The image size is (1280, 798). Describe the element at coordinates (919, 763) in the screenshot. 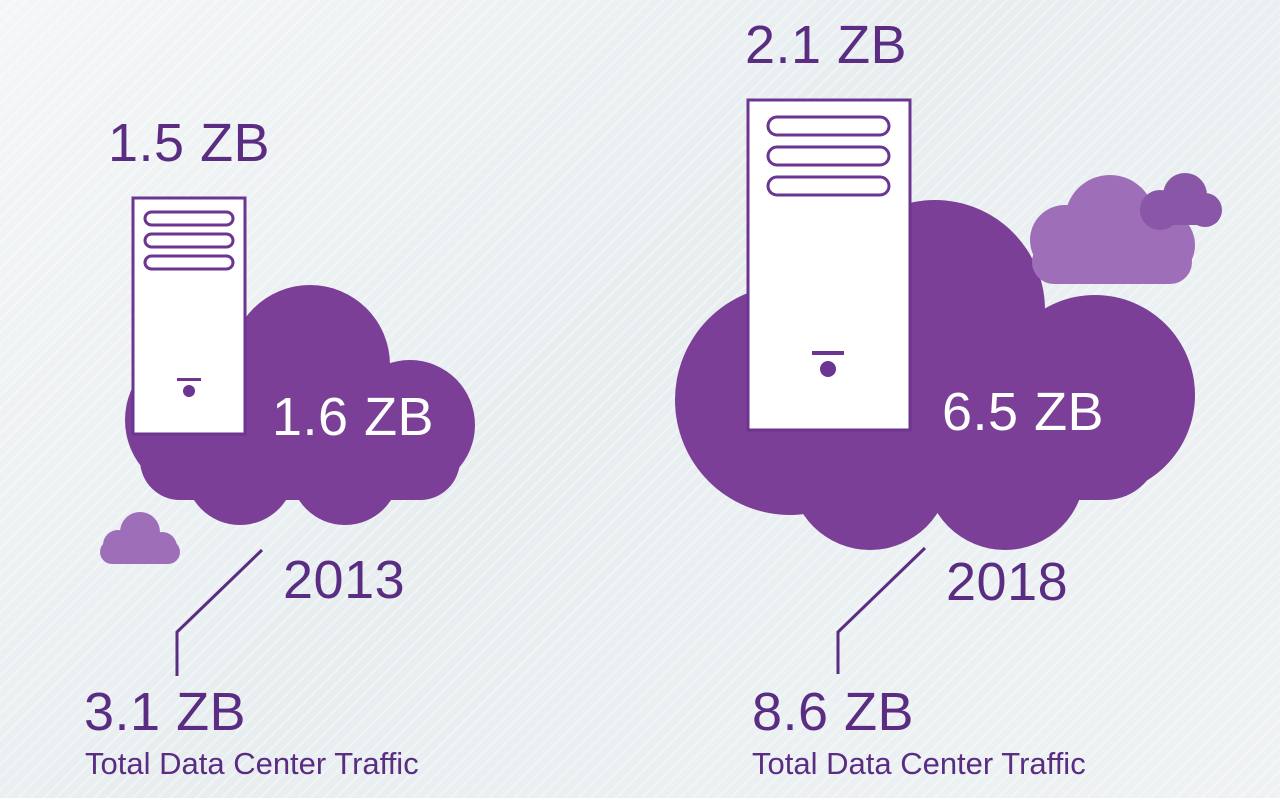

I see `total-label-2018: Total Data Center Traffic` at that location.